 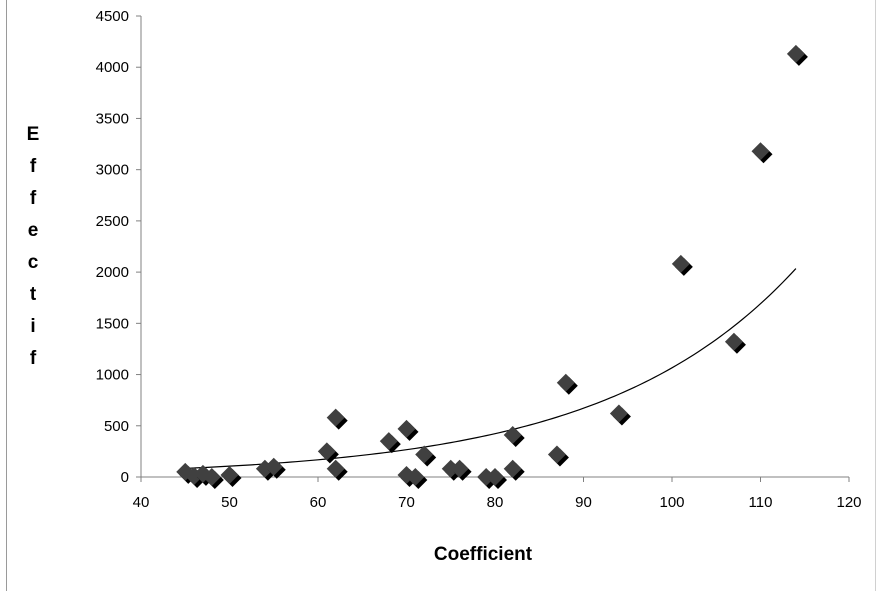 I want to click on x-tick-label: 120, so click(x=848, y=502).